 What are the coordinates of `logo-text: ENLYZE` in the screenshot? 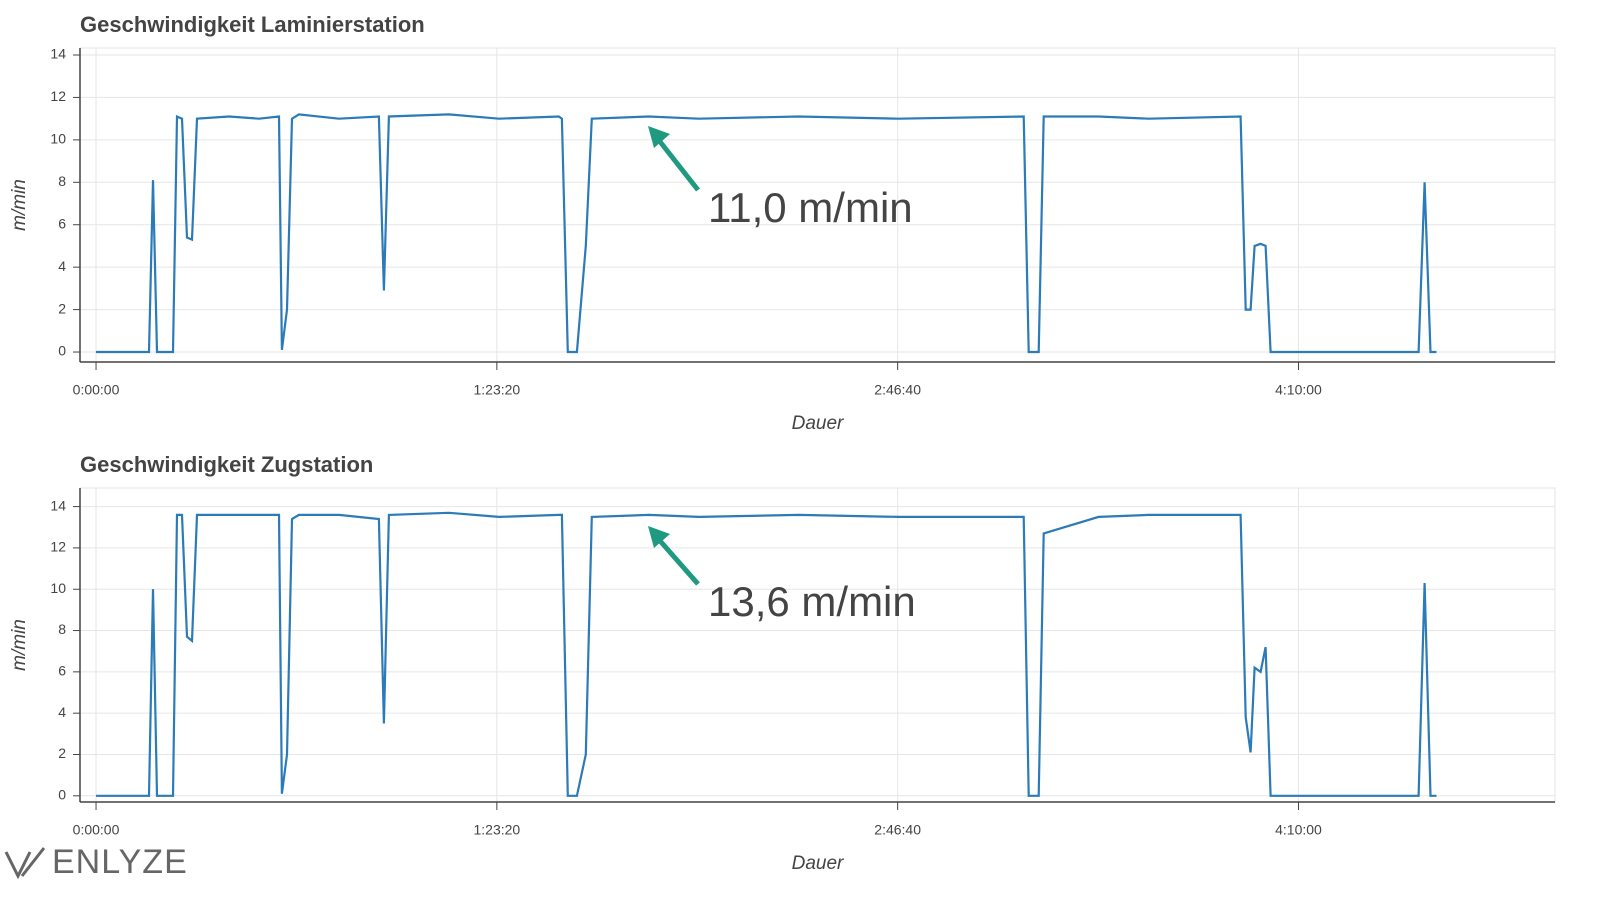 It's located at (120, 862).